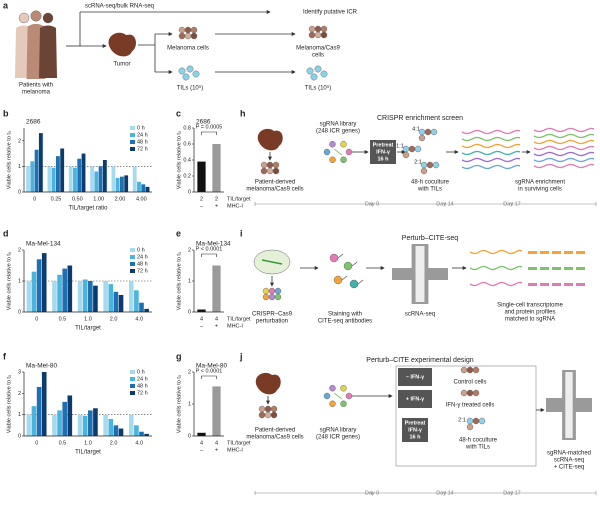 The height and width of the screenshot is (508, 600). Describe the element at coordinates (63, 319) in the screenshot. I see `x-tick-label: 0.5` at that location.